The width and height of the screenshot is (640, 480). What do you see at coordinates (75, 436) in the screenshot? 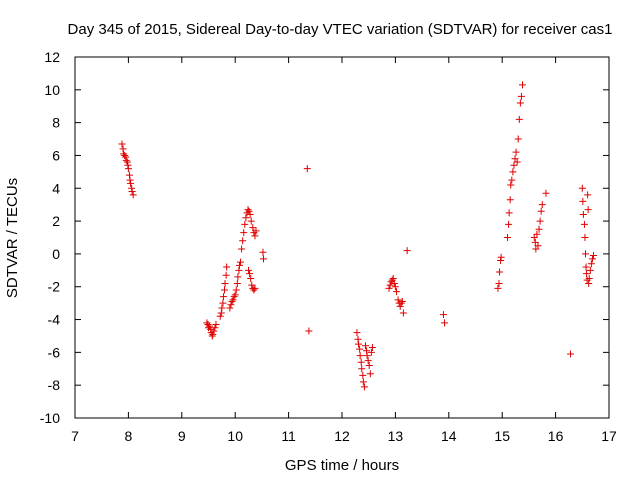
I see `x-tick-label: 7` at bounding box center [75, 436].